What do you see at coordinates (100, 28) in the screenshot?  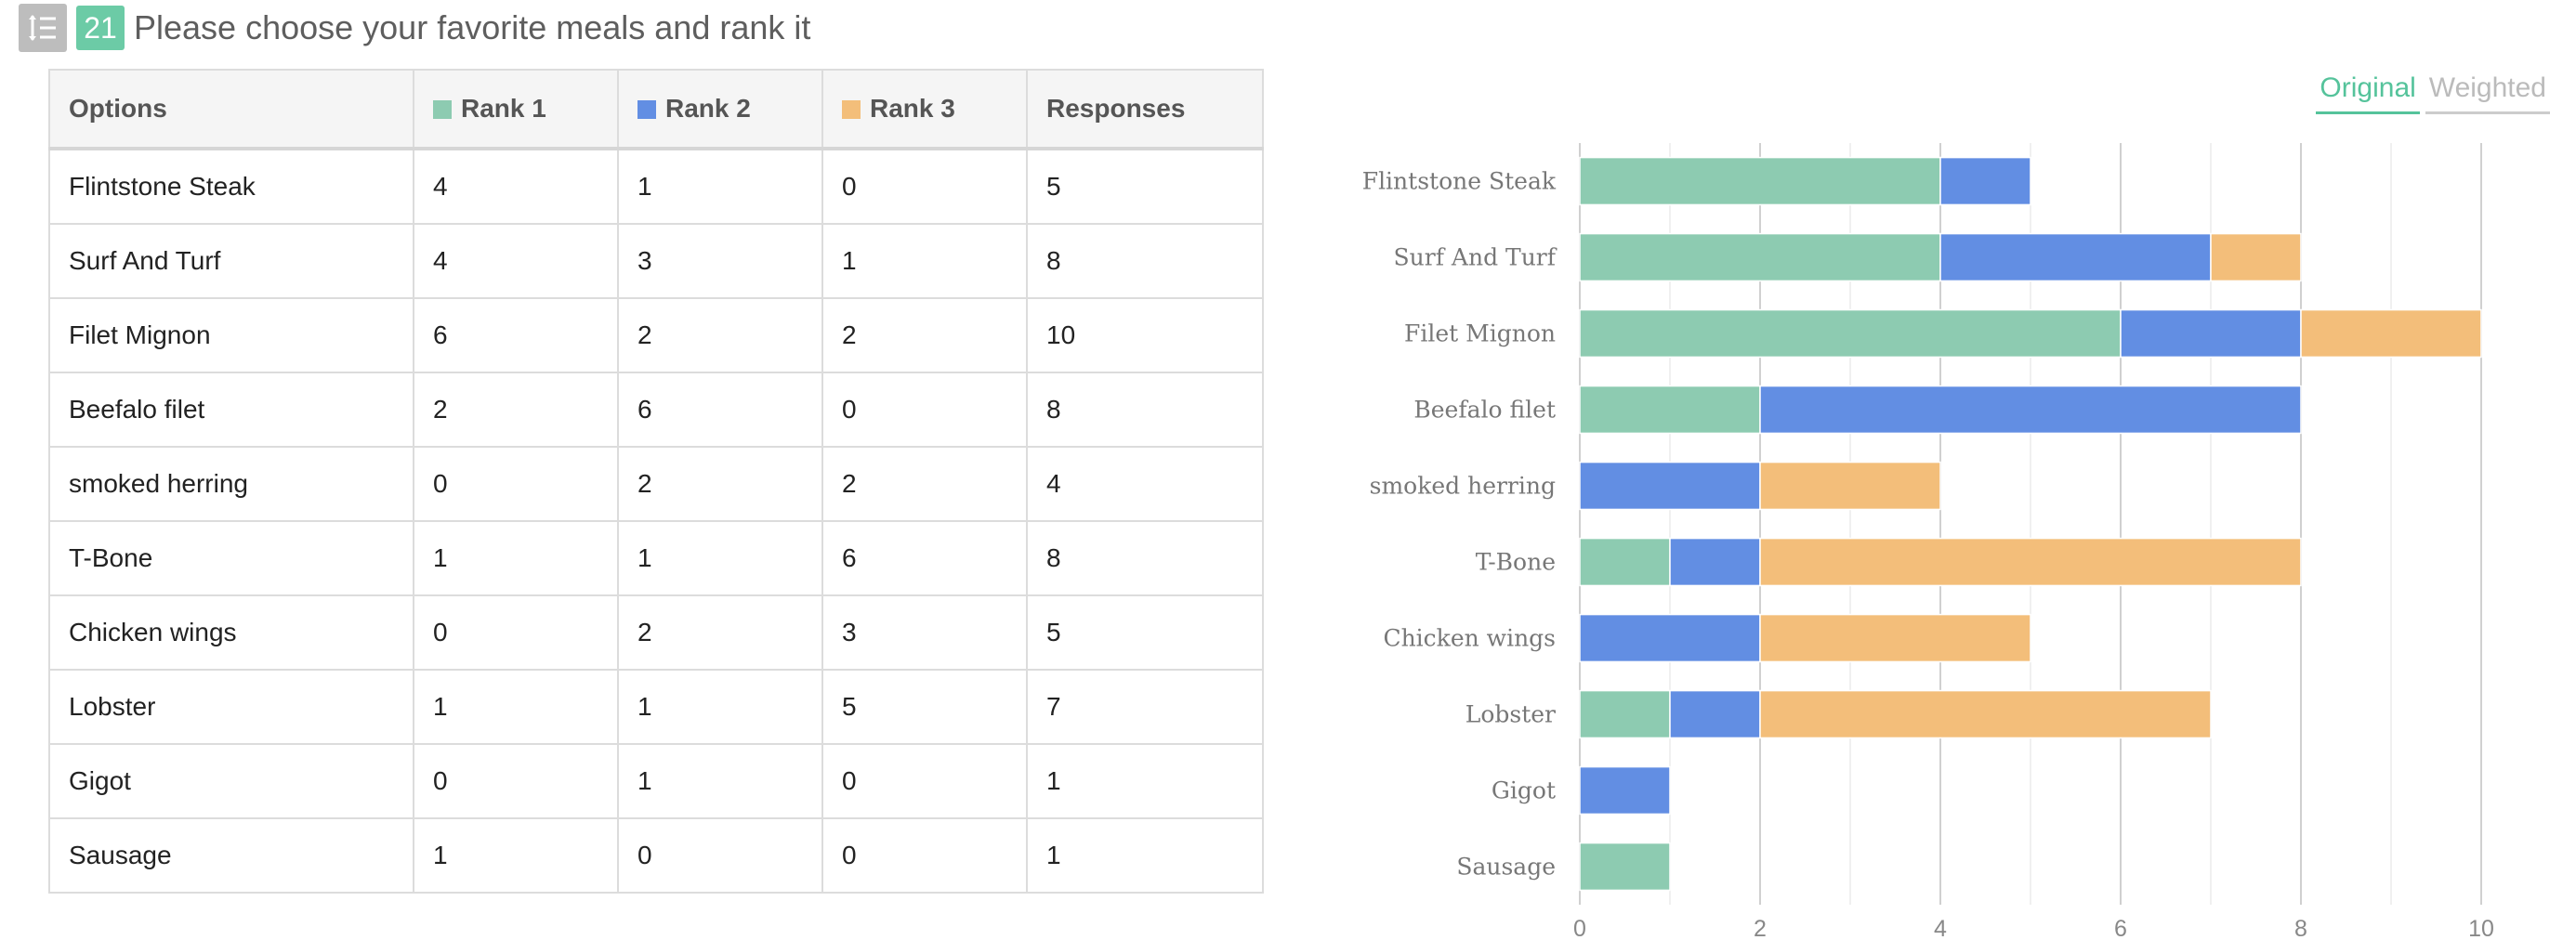 I see `question-number-badge: 21` at bounding box center [100, 28].